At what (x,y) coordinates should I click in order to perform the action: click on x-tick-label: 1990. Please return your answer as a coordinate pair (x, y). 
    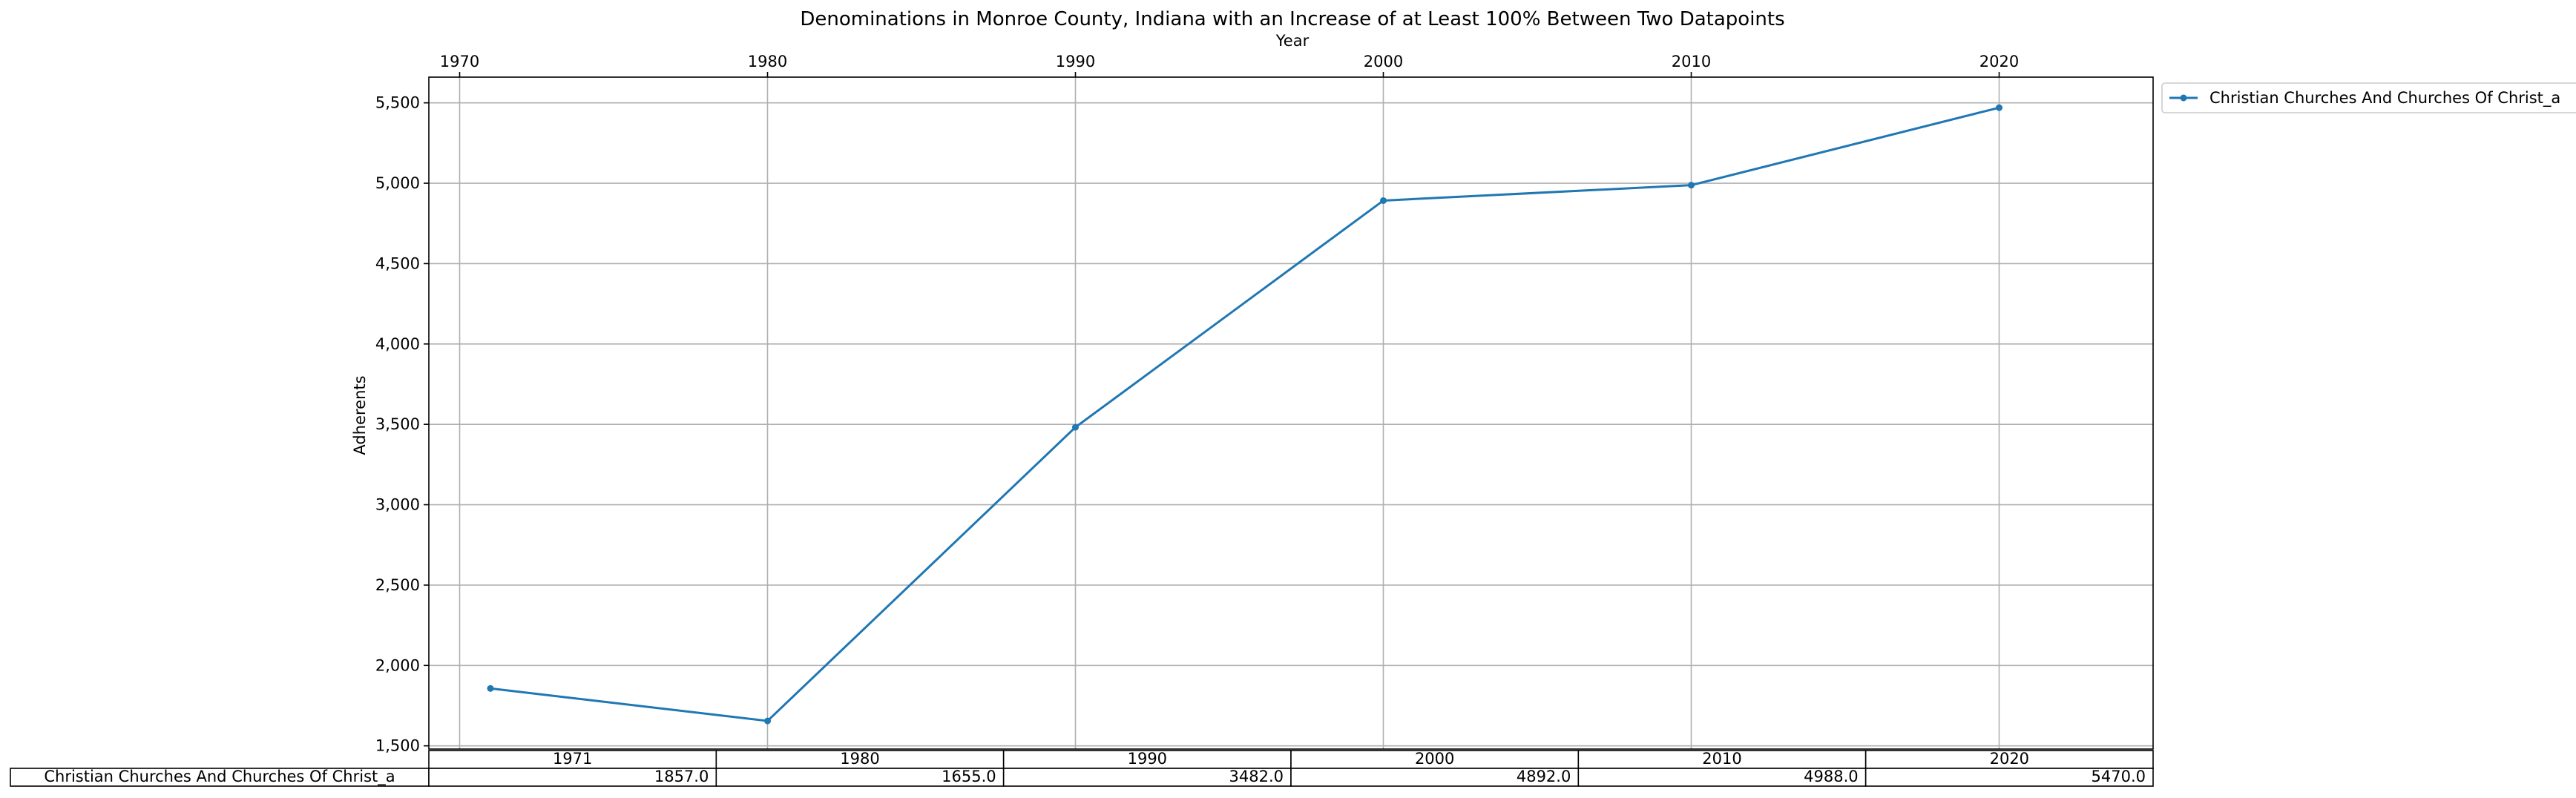
    Looking at the image, I should click on (1075, 61).